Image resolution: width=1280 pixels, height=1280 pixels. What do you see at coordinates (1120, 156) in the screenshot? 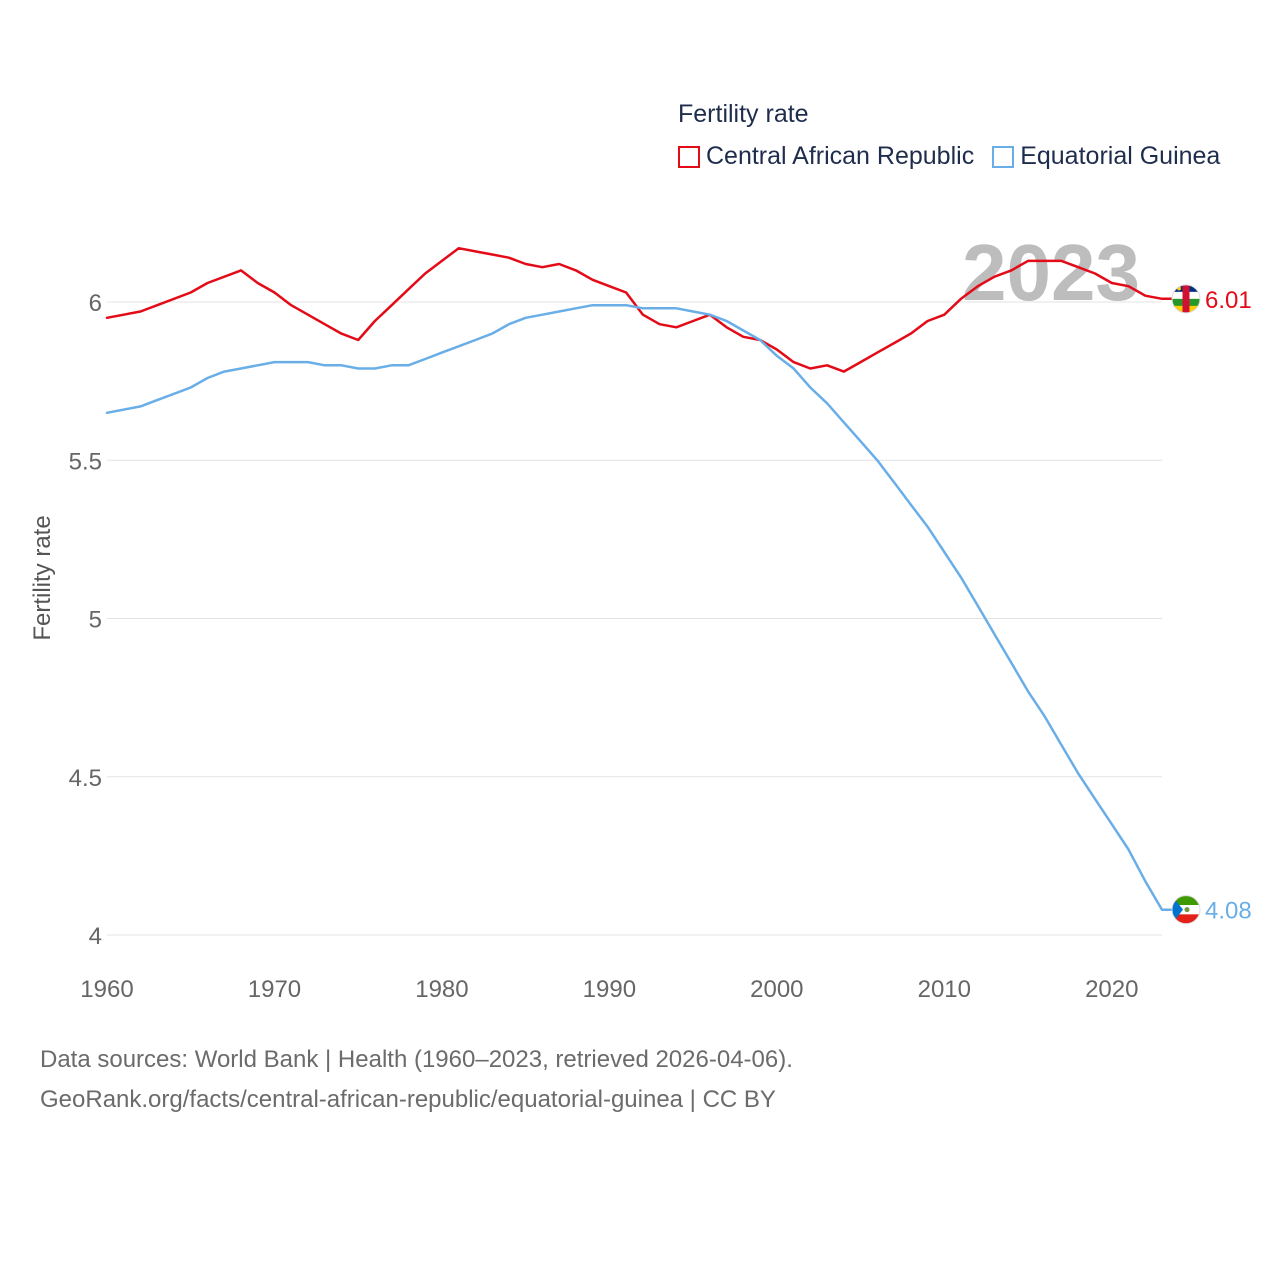
I see `legend-label-eqg: Equatorial Guinea` at bounding box center [1120, 156].